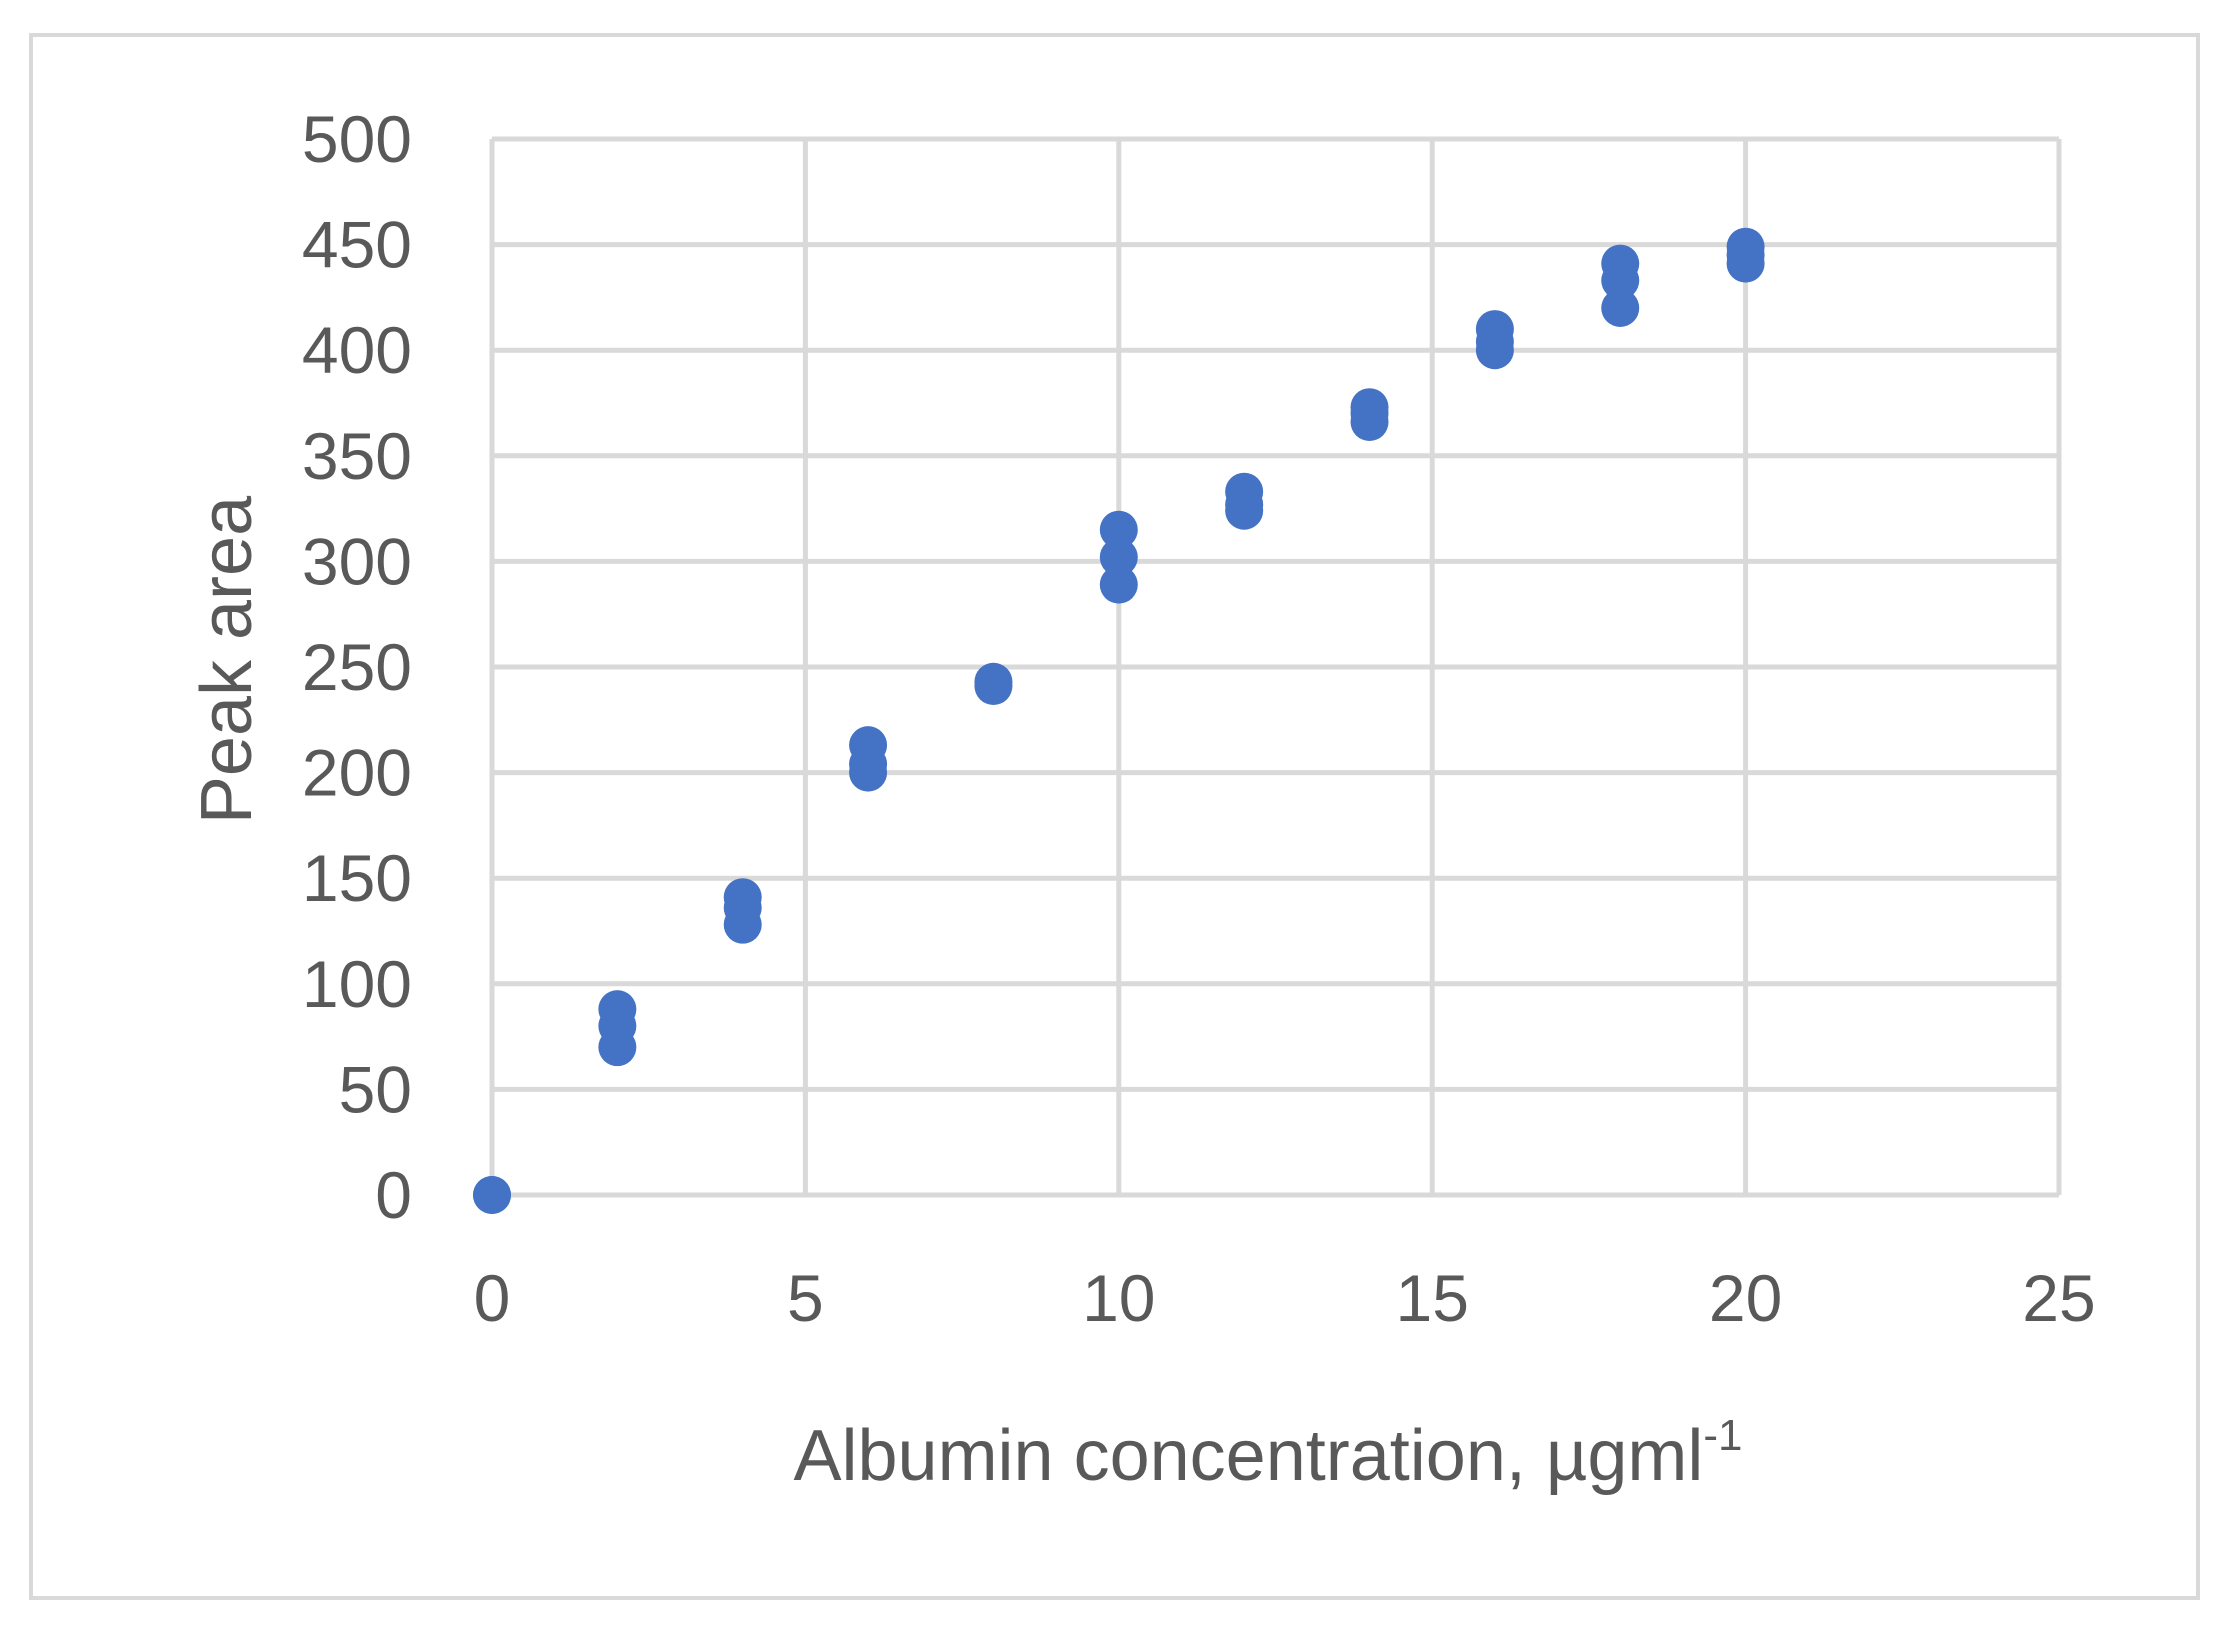 Image resolution: width=2226 pixels, height=1637 pixels. What do you see at coordinates (805, 1298) in the screenshot?
I see `x-tick-label-1: 5` at bounding box center [805, 1298].